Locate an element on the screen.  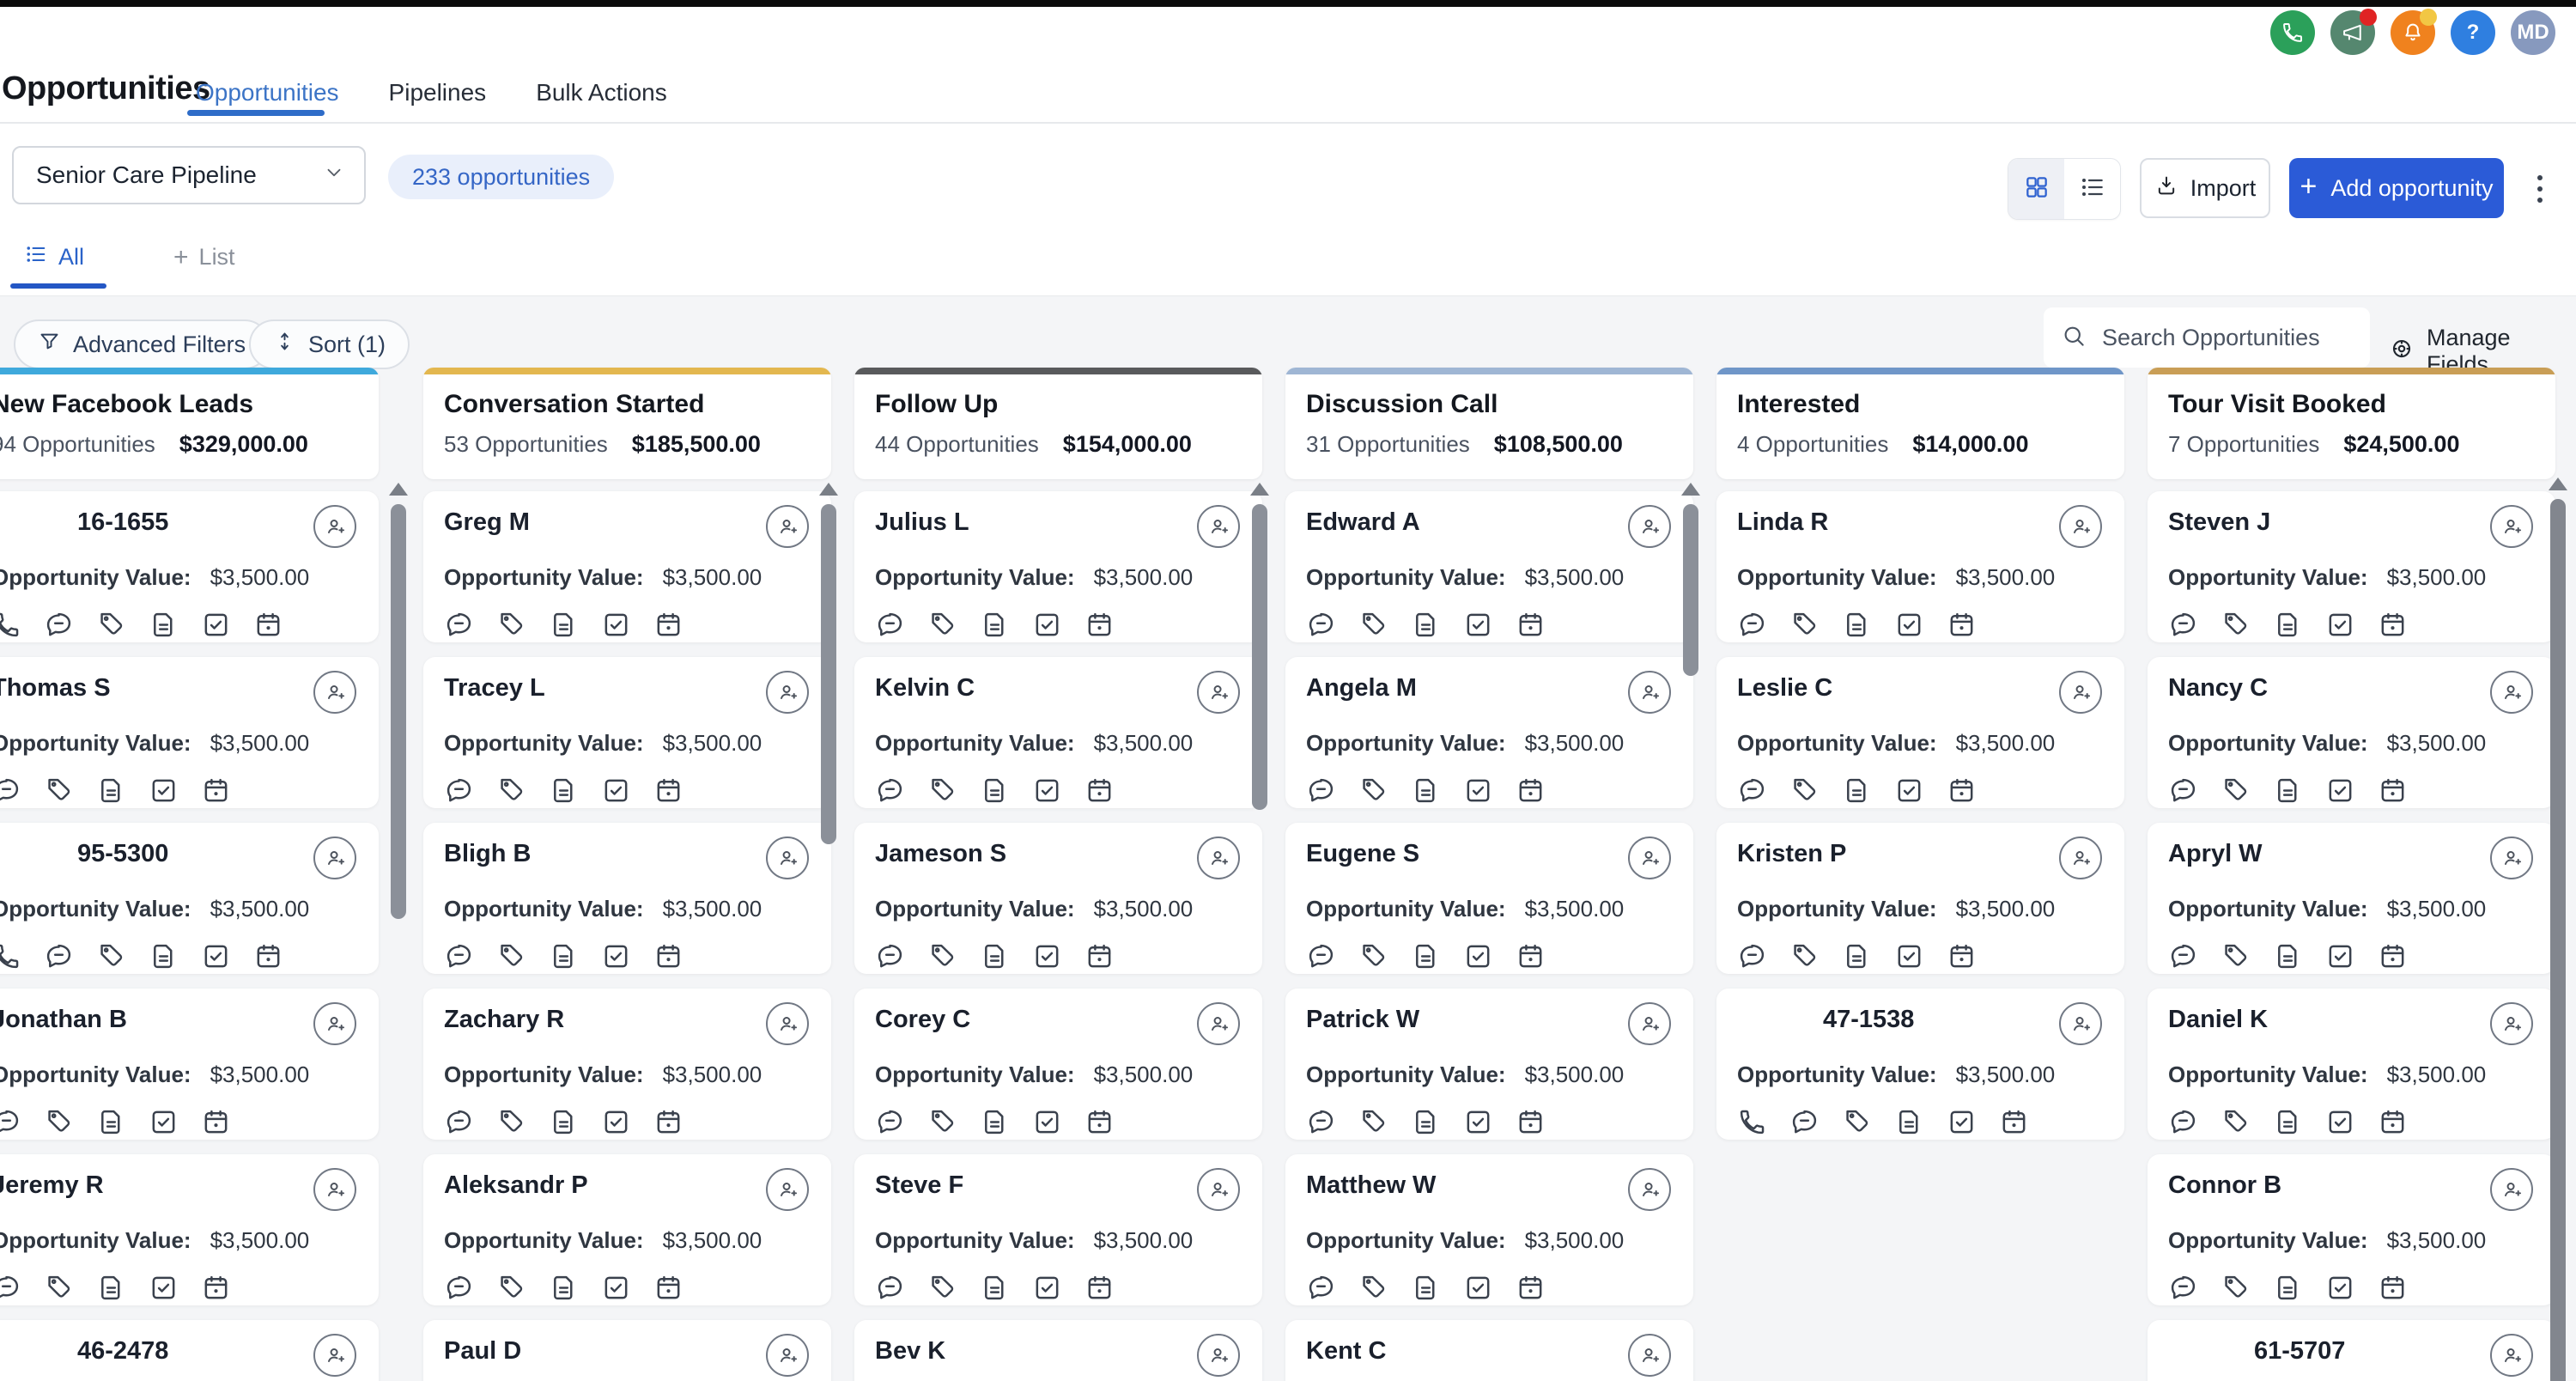
opportunity-card: Nancy C Opportunity Value: $3,500.00 is located at coordinates (2351, 732).